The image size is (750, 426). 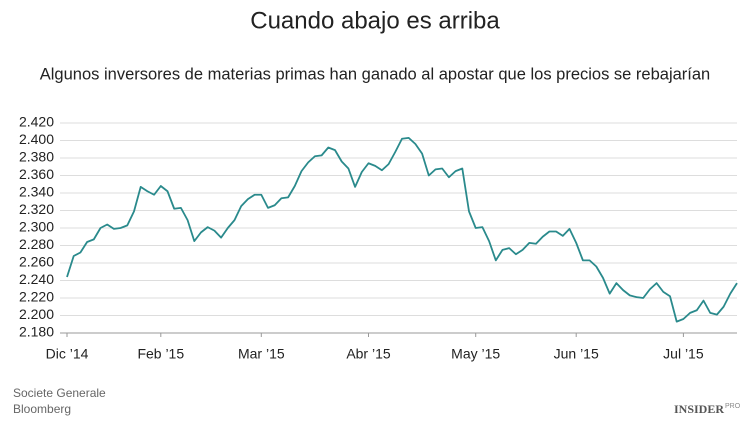 I want to click on y-tick-label: 2.240, so click(x=36, y=279).